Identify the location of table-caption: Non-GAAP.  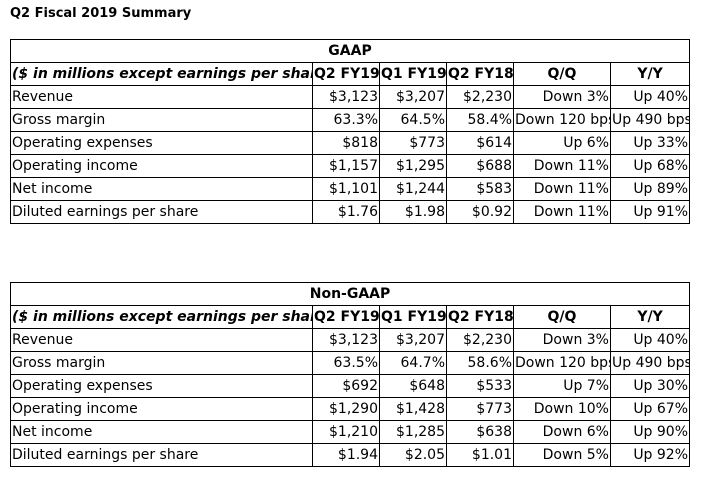
(350, 294).